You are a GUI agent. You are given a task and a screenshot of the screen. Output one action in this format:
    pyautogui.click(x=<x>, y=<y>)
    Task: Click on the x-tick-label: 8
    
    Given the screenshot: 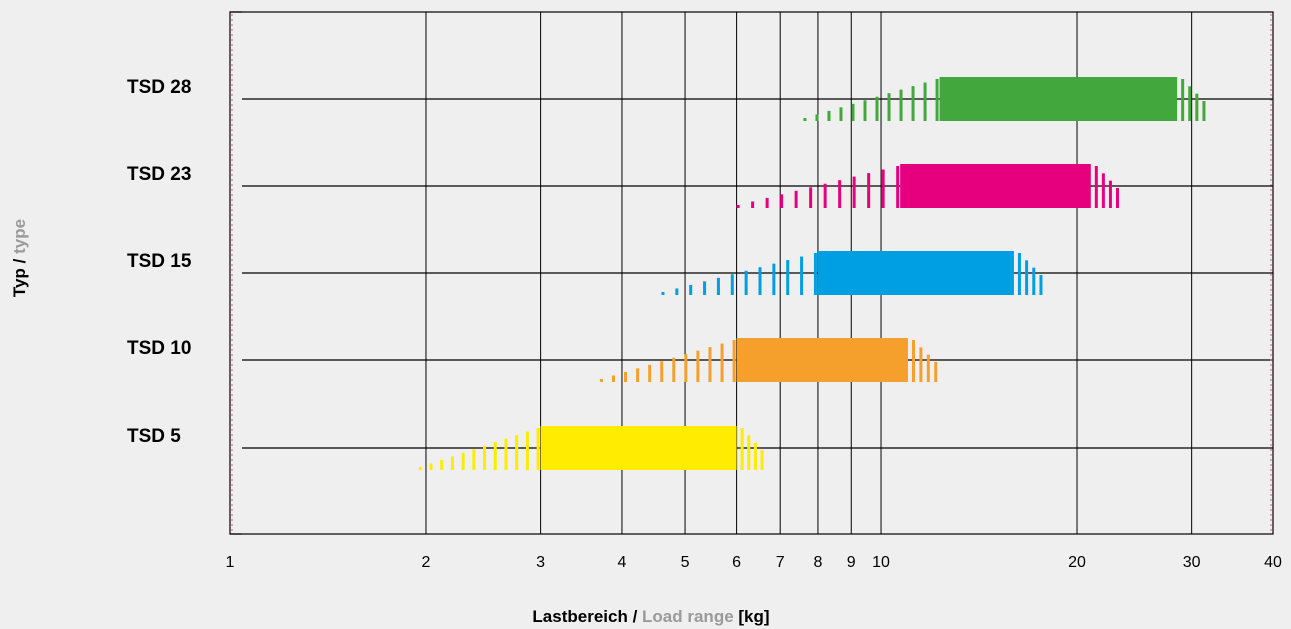 What is the action you would take?
    pyautogui.click(x=817, y=562)
    